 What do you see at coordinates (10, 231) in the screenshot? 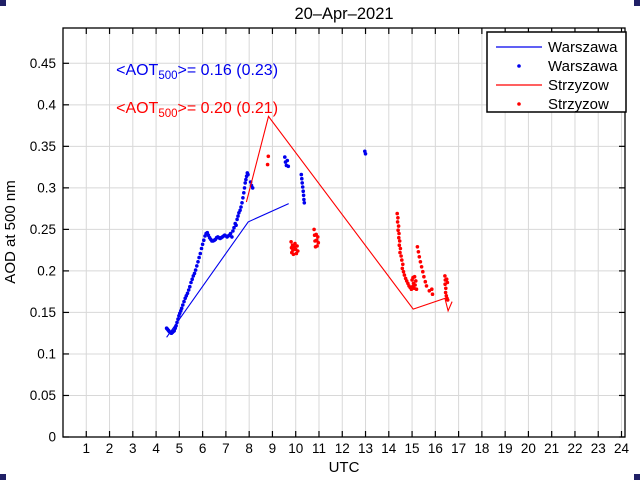
I see `y-axis-label: AOD at 500 nm` at bounding box center [10, 231].